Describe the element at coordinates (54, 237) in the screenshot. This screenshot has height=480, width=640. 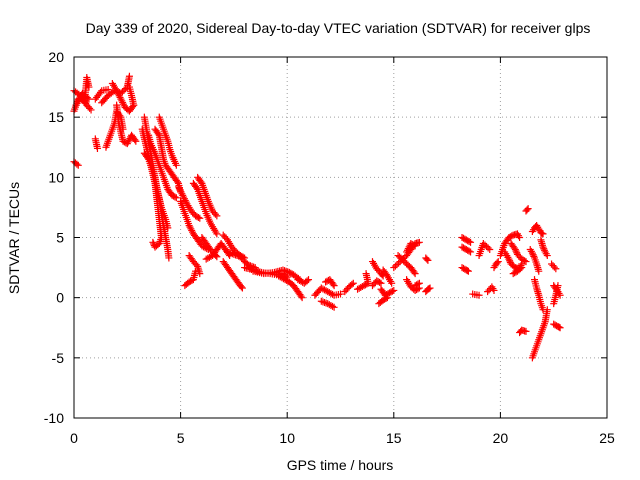
I see `y-tick-labels: -10 -5 0 5 10 15 20` at that location.